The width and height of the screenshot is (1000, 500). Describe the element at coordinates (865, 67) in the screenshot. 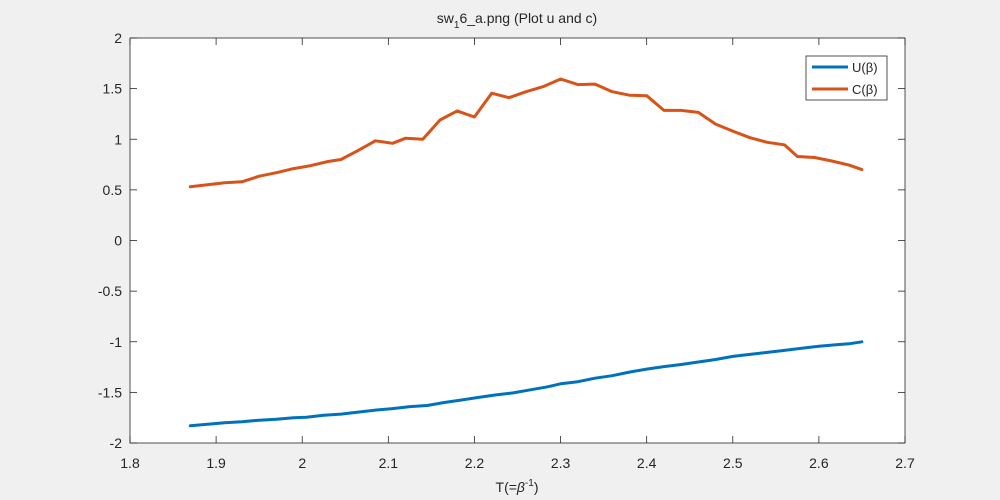

I see `legend-label-u: U(β)` at that location.